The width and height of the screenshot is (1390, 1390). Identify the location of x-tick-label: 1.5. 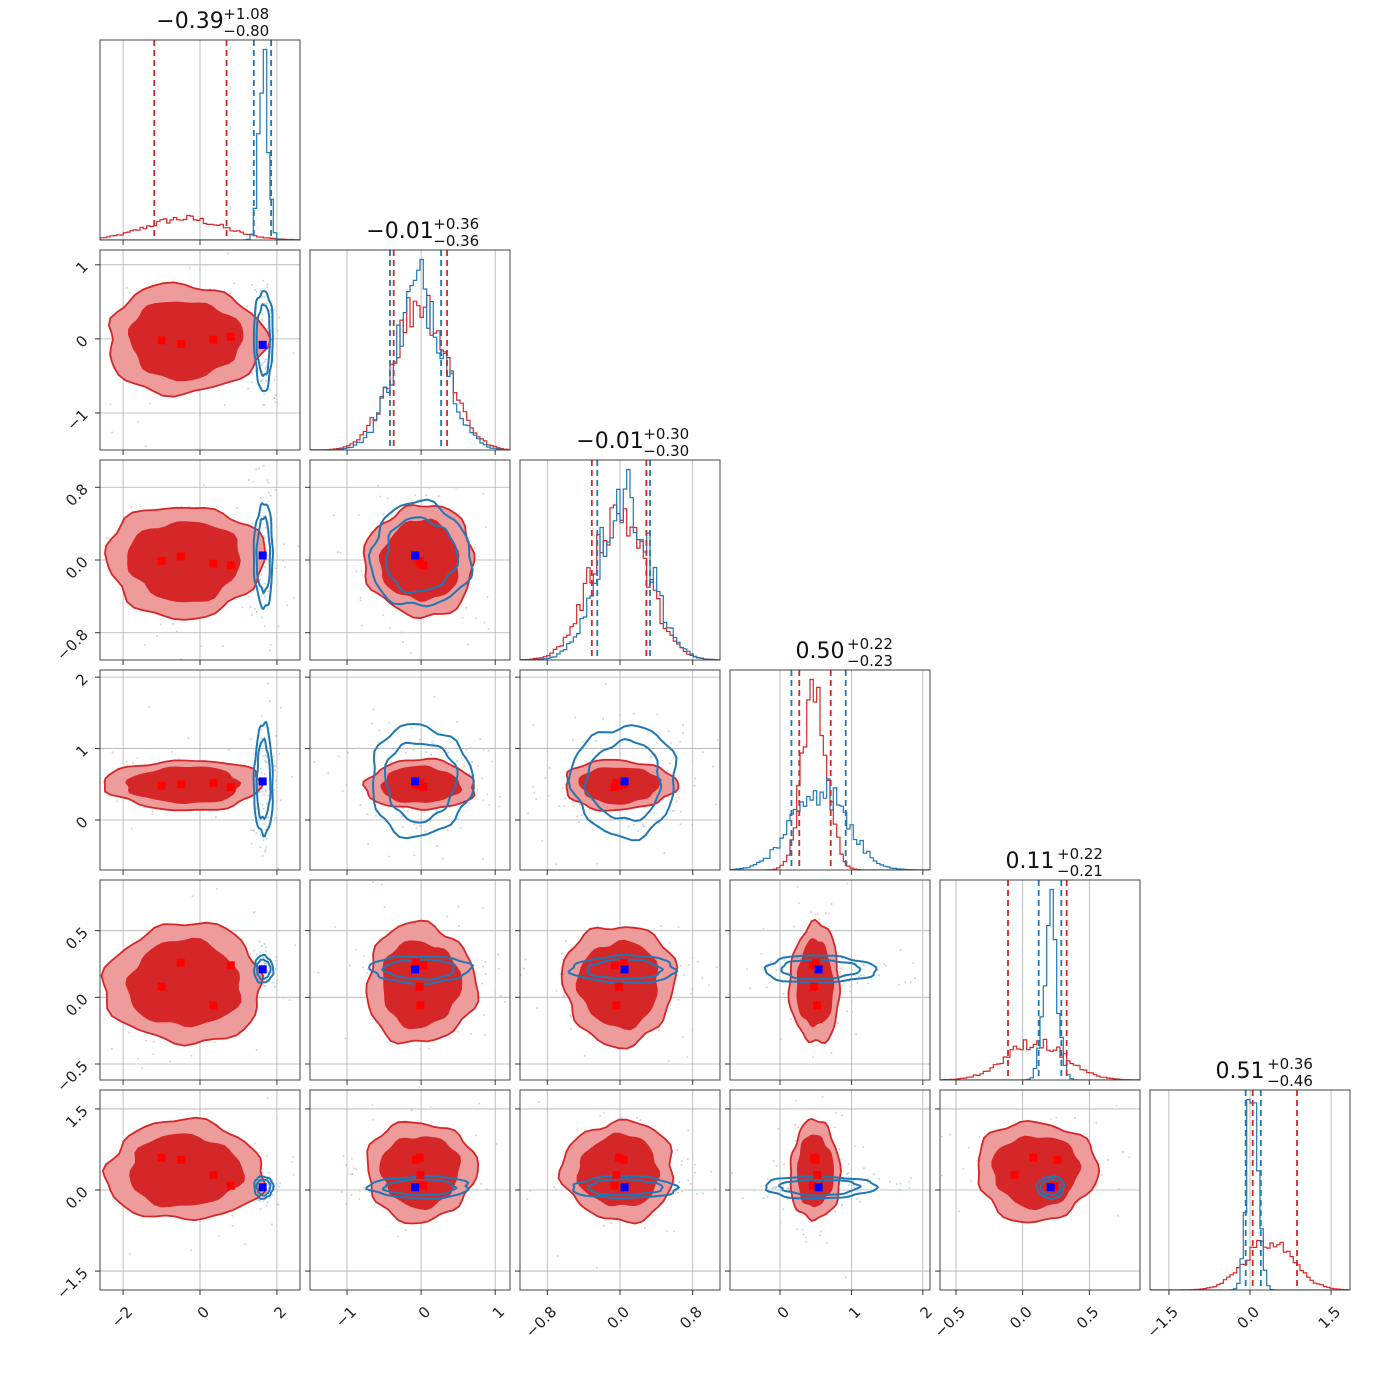
(1330, 1318).